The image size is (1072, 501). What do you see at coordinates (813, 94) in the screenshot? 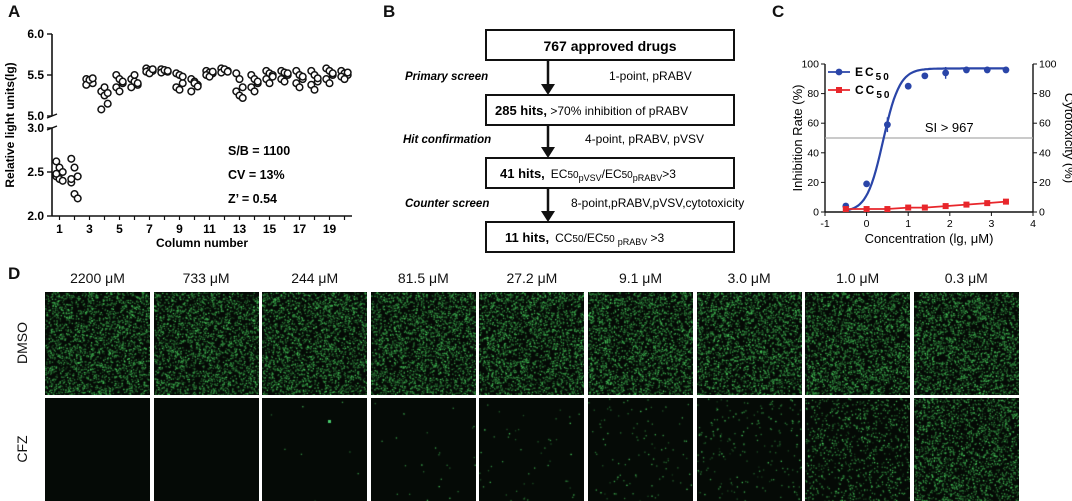
I see `c-y-tick-label: 80` at bounding box center [813, 94].